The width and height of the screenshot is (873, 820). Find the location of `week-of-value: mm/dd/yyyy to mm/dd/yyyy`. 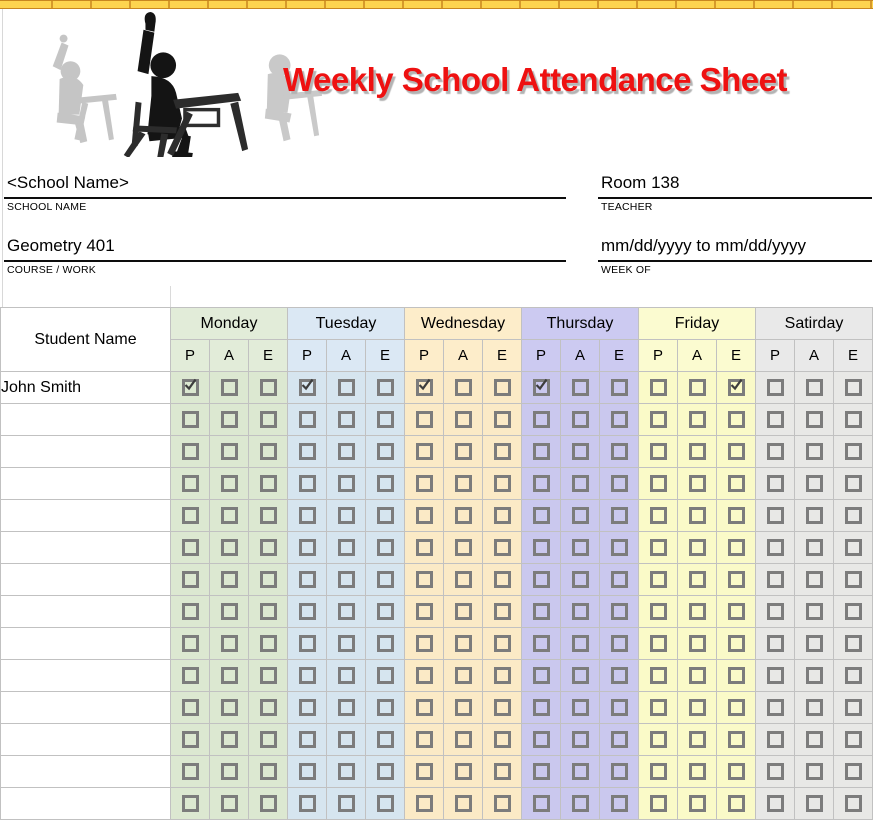

week-of-value: mm/dd/yyyy to mm/dd/yyyy is located at coordinates (735, 248).